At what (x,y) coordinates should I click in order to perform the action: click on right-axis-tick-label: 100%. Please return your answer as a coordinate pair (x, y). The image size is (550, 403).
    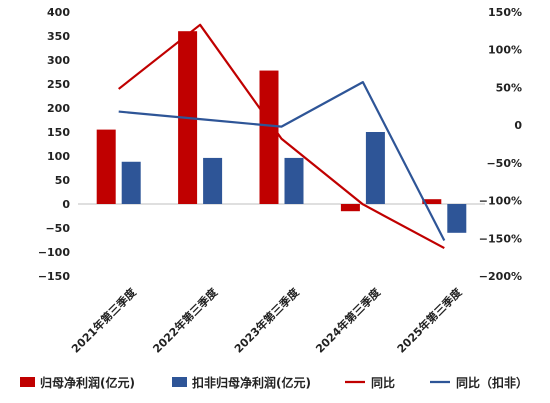
    Looking at the image, I should click on (505, 50).